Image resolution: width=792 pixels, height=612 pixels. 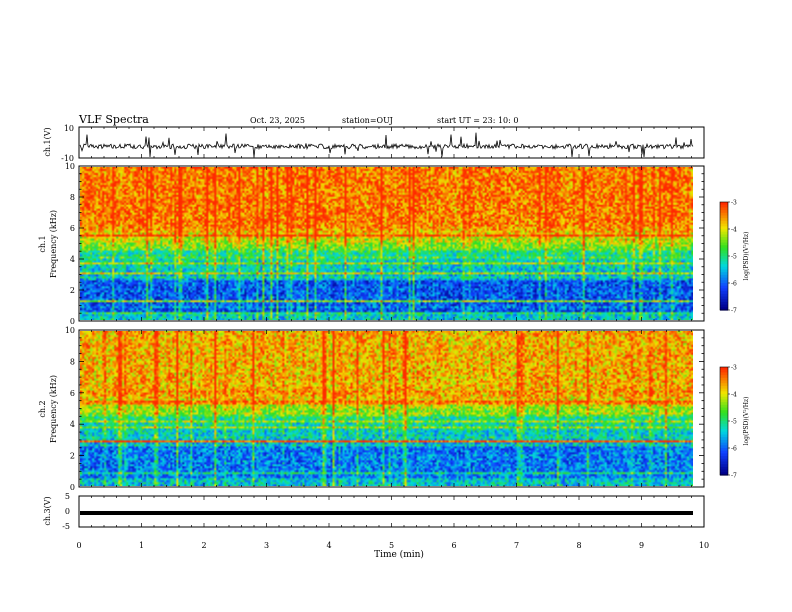 I want to click on ch2-ylabel-channel: ch.2, so click(x=42, y=408).